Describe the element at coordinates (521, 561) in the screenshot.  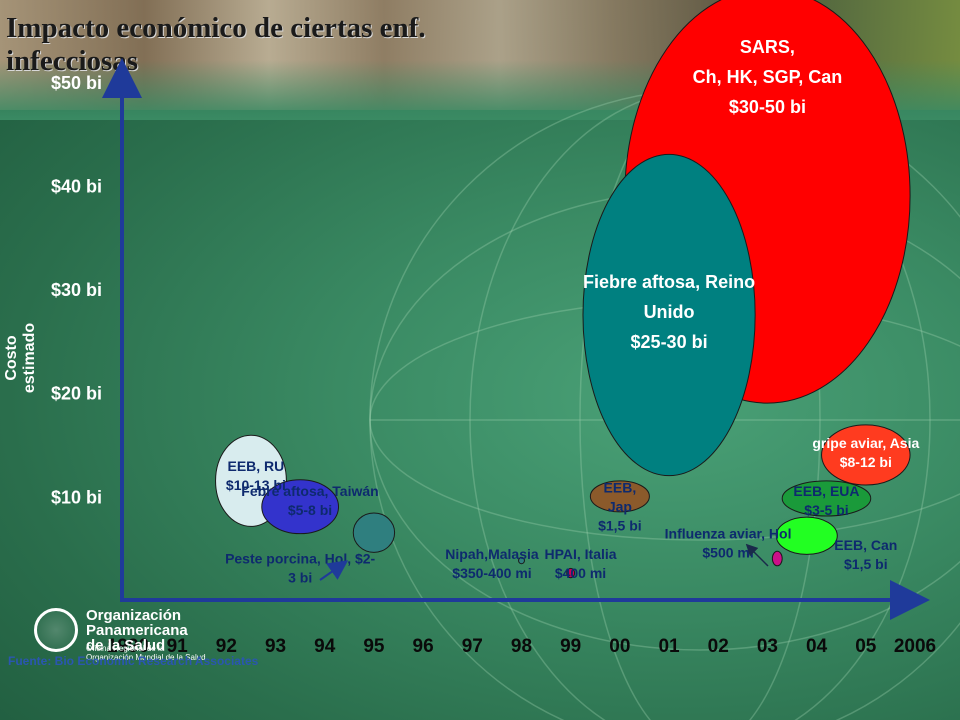
I see `bubble-nipah` at that location.